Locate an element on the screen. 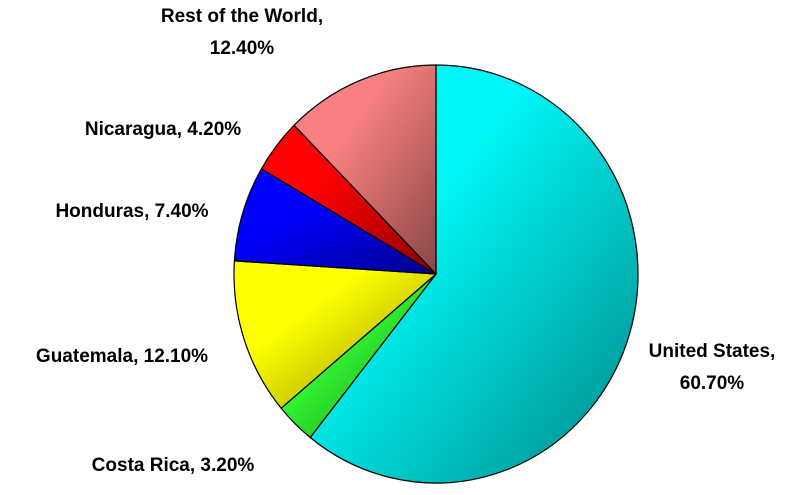 The width and height of the screenshot is (806, 495). data-label: Nicaragua, 4.20% is located at coordinates (163, 129).